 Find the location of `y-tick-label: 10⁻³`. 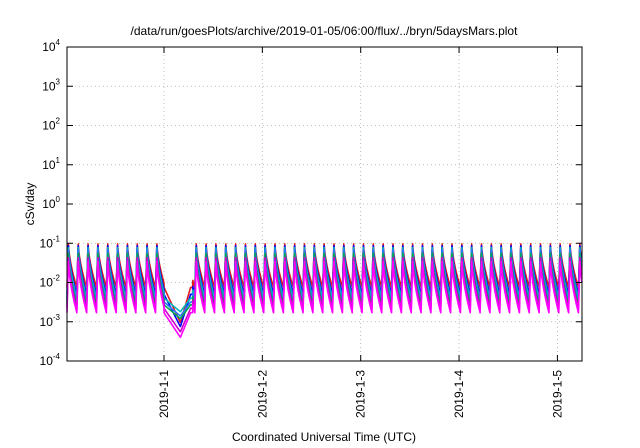

y-tick-label: 10⁻³ is located at coordinates (50, 321).